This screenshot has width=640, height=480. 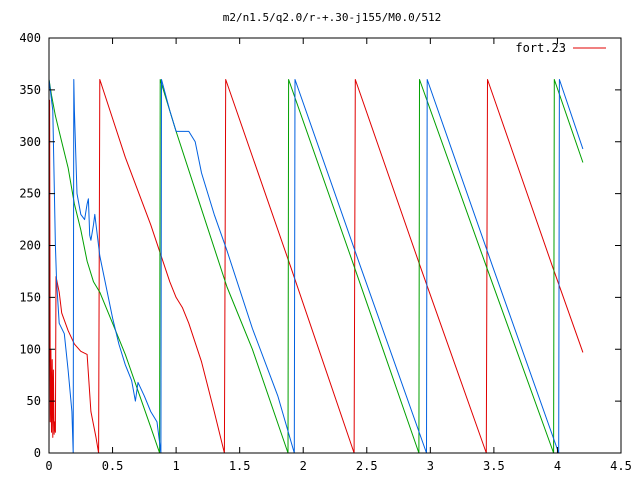 What do you see at coordinates (30, 194) in the screenshot?
I see `y-tick-label: 250` at bounding box center [30, 194].